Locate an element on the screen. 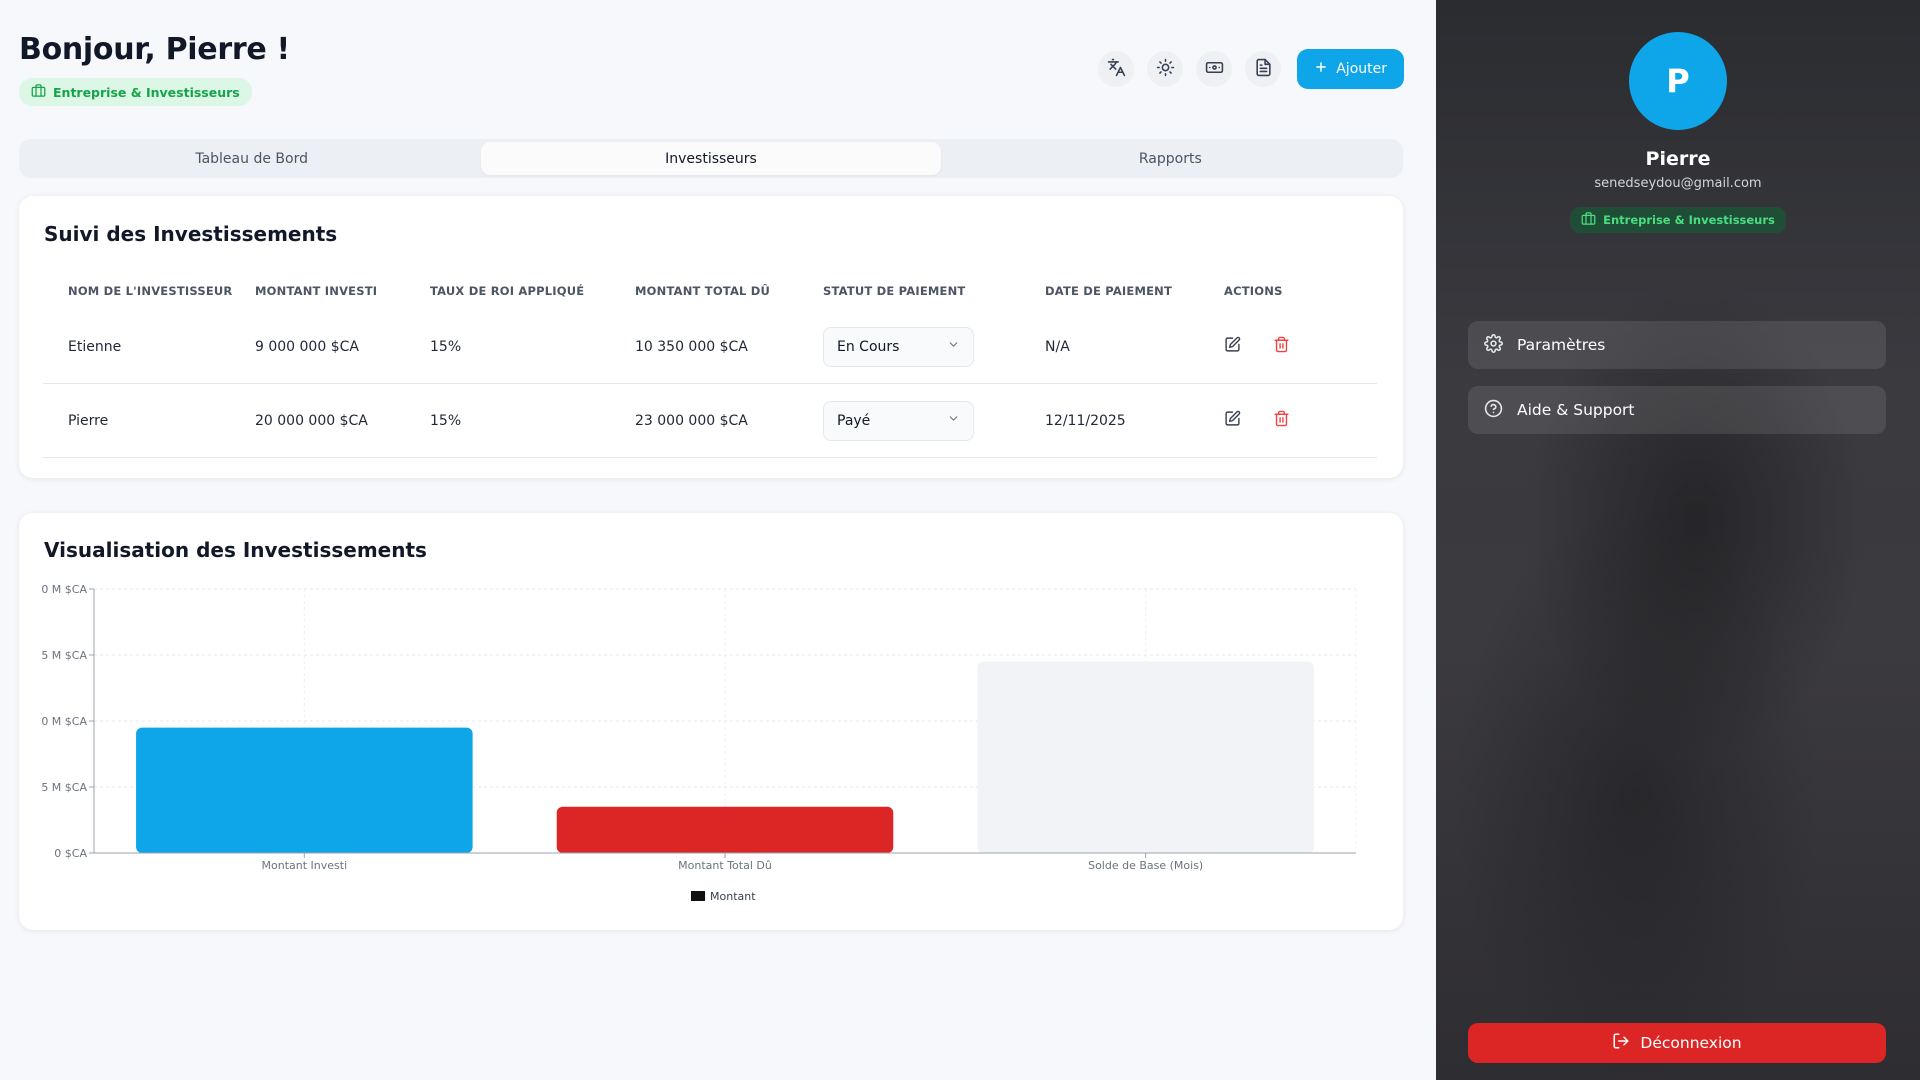  document-icon is located at coordinates (1263, 69).